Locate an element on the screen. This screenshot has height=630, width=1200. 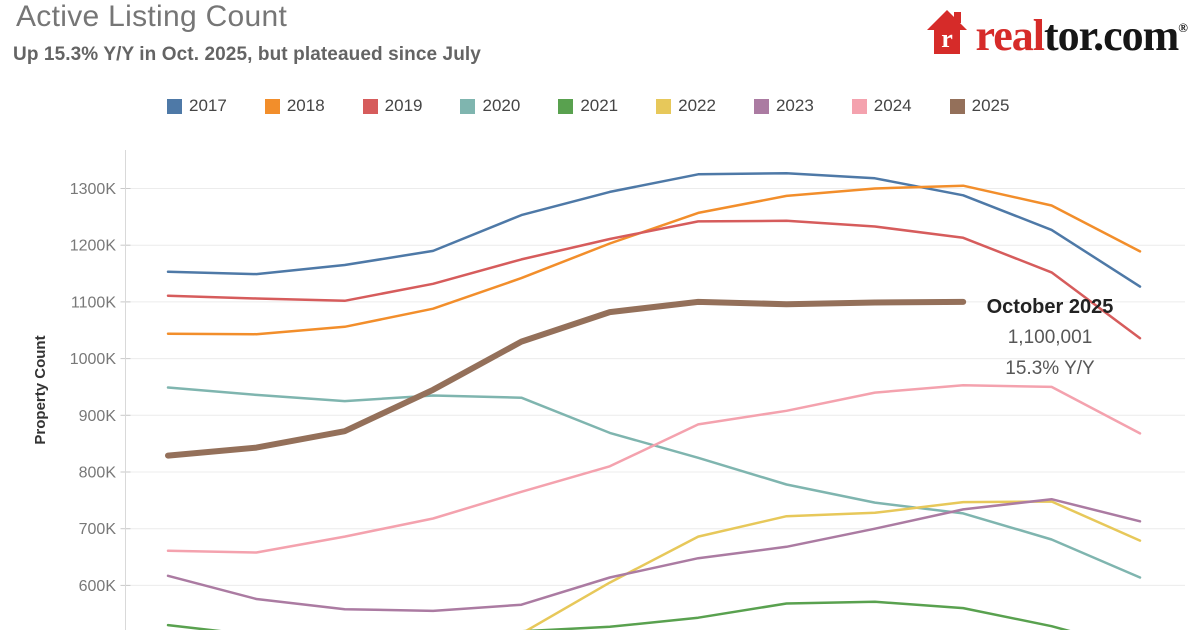
legend-item-2022: 2022 is located at coordinates (686, 106).